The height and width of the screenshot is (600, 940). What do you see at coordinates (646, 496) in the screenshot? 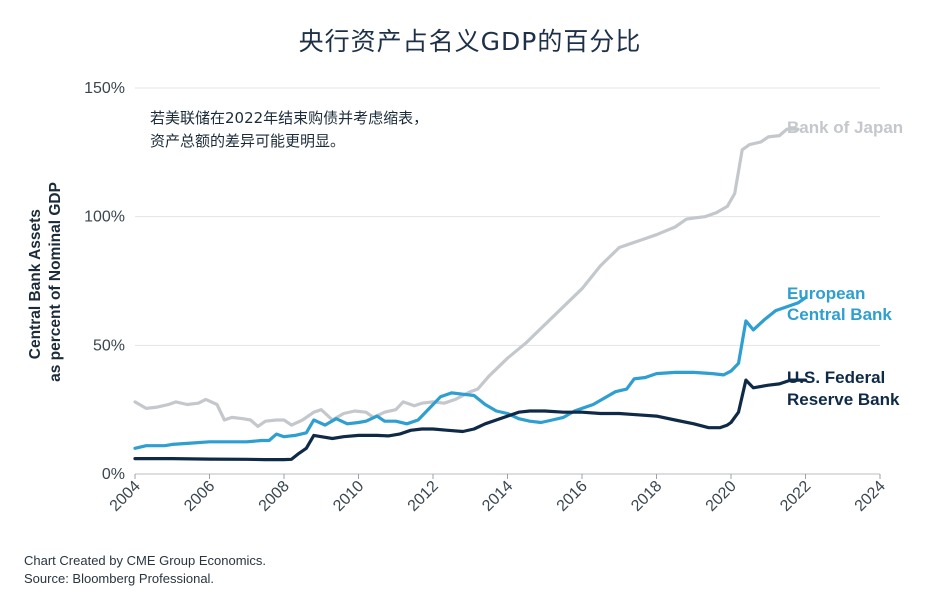
I see `x-tick-label: 2018` at bounding box center [646, 496].